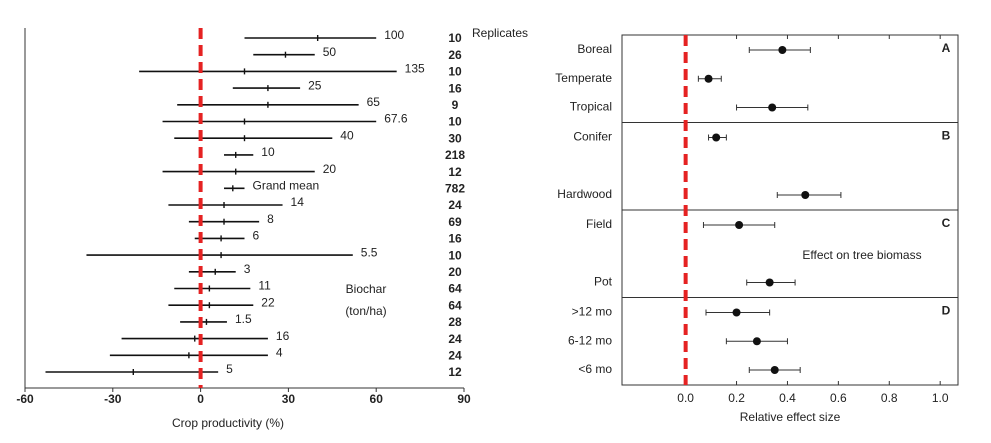 The width and height of the screenshot is (991, 443). I want to click on x-tick-label: -60, so click(25, 399).